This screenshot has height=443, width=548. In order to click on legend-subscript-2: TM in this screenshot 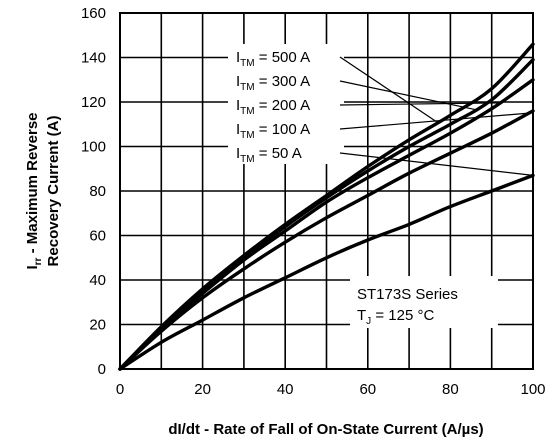, I will do `click(247, 111)`.